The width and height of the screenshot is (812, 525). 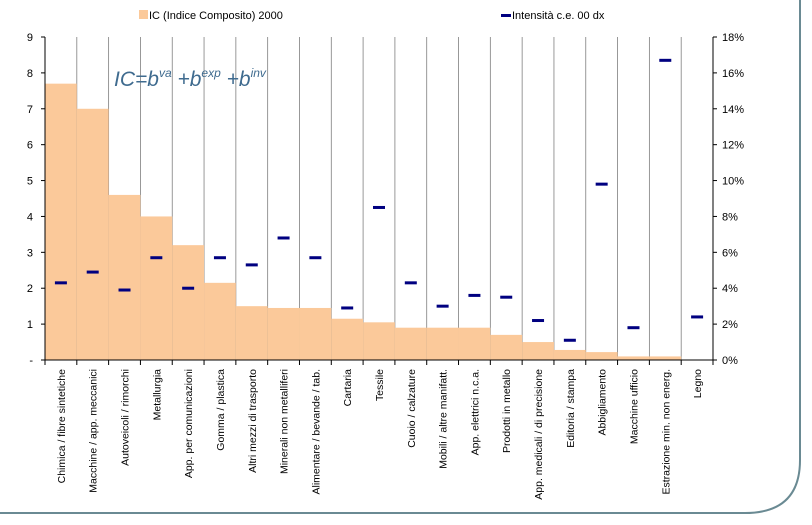 What do you see at coordinates (733, 146) in the screenshot?
I see `right-tick-label: 12%` at bounding box center [733, 146].